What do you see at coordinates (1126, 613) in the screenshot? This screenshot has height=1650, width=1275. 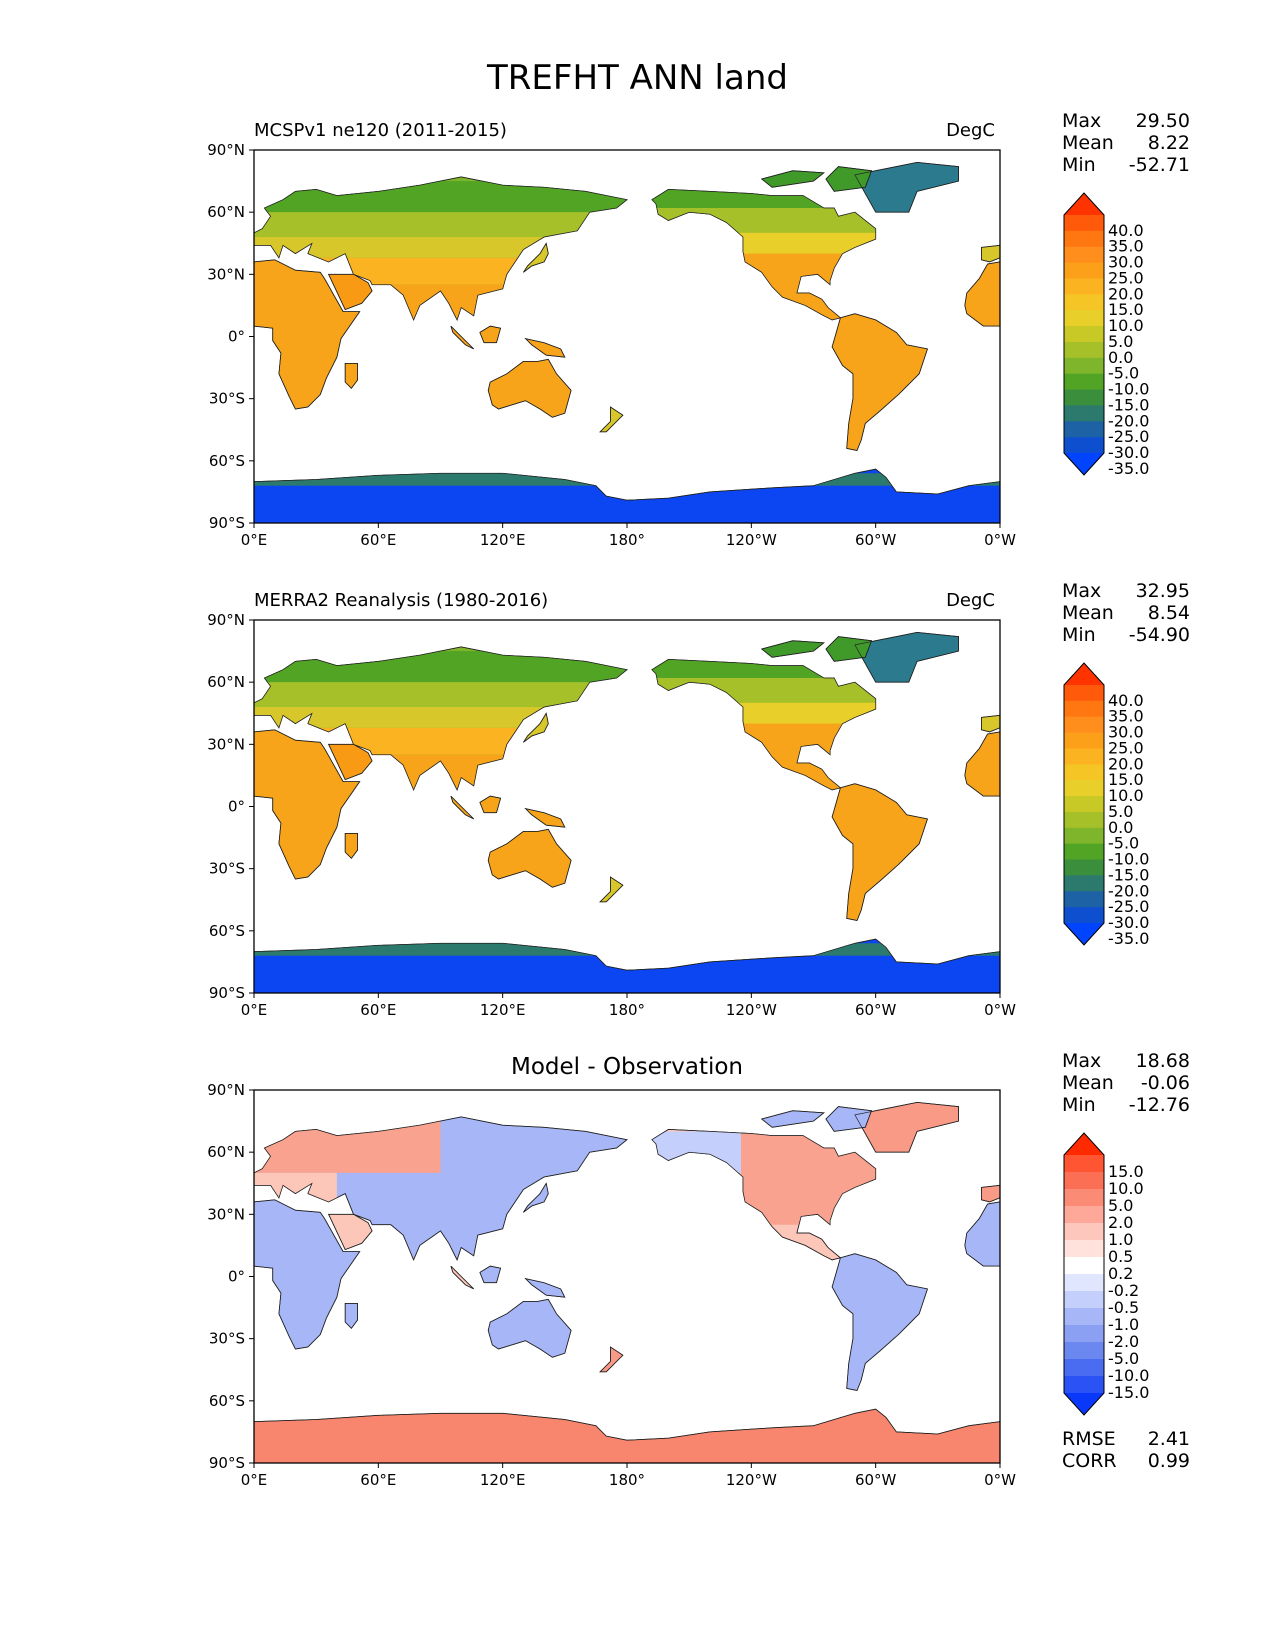 I see `stats-box: Max 32.95 Mean 8.54 Min -54.90` at bounding box center [1126, 613].